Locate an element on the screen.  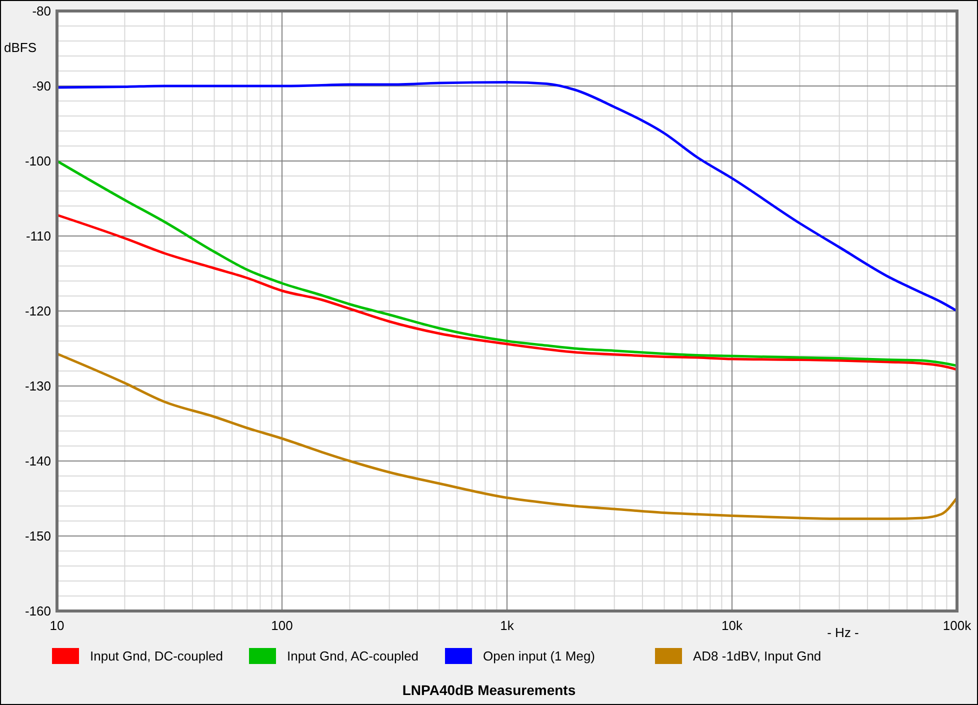
y-tick-label: -80 is located at coordinates (41, 11).